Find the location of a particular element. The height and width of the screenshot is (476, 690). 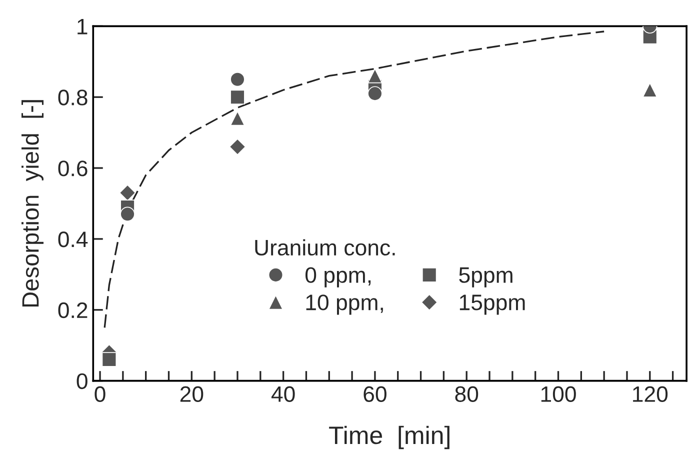

x-tick-label: 20 is located at coordinates (192, 394).